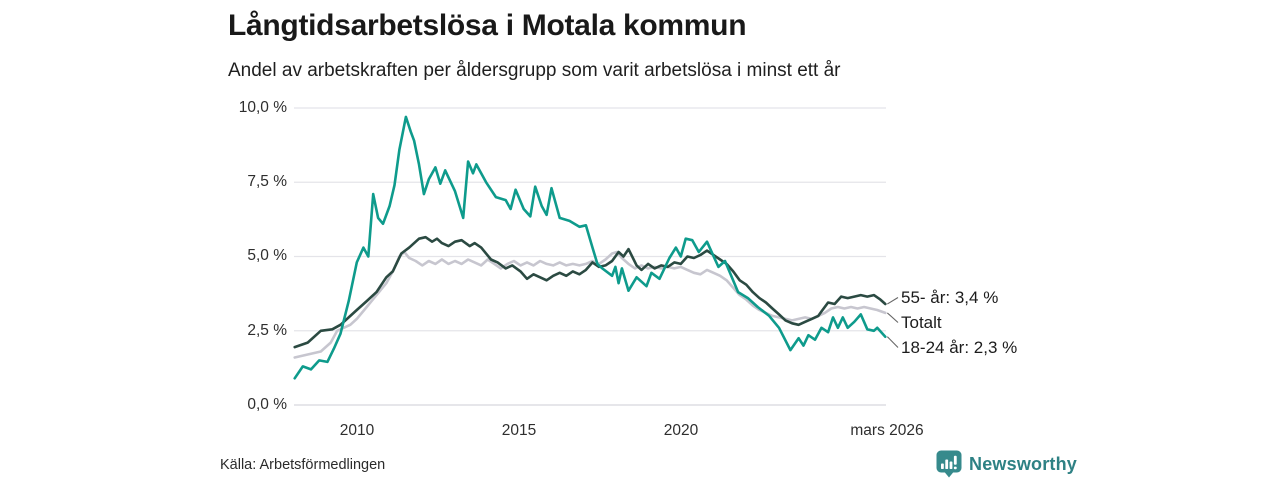 The height and width of the screenshot is (480, 1280). What do you see at coordinates (267, 330) in the screenshot?
I see `y-axis-tick-label: 2,5 %` at bounding box center [267, 330].